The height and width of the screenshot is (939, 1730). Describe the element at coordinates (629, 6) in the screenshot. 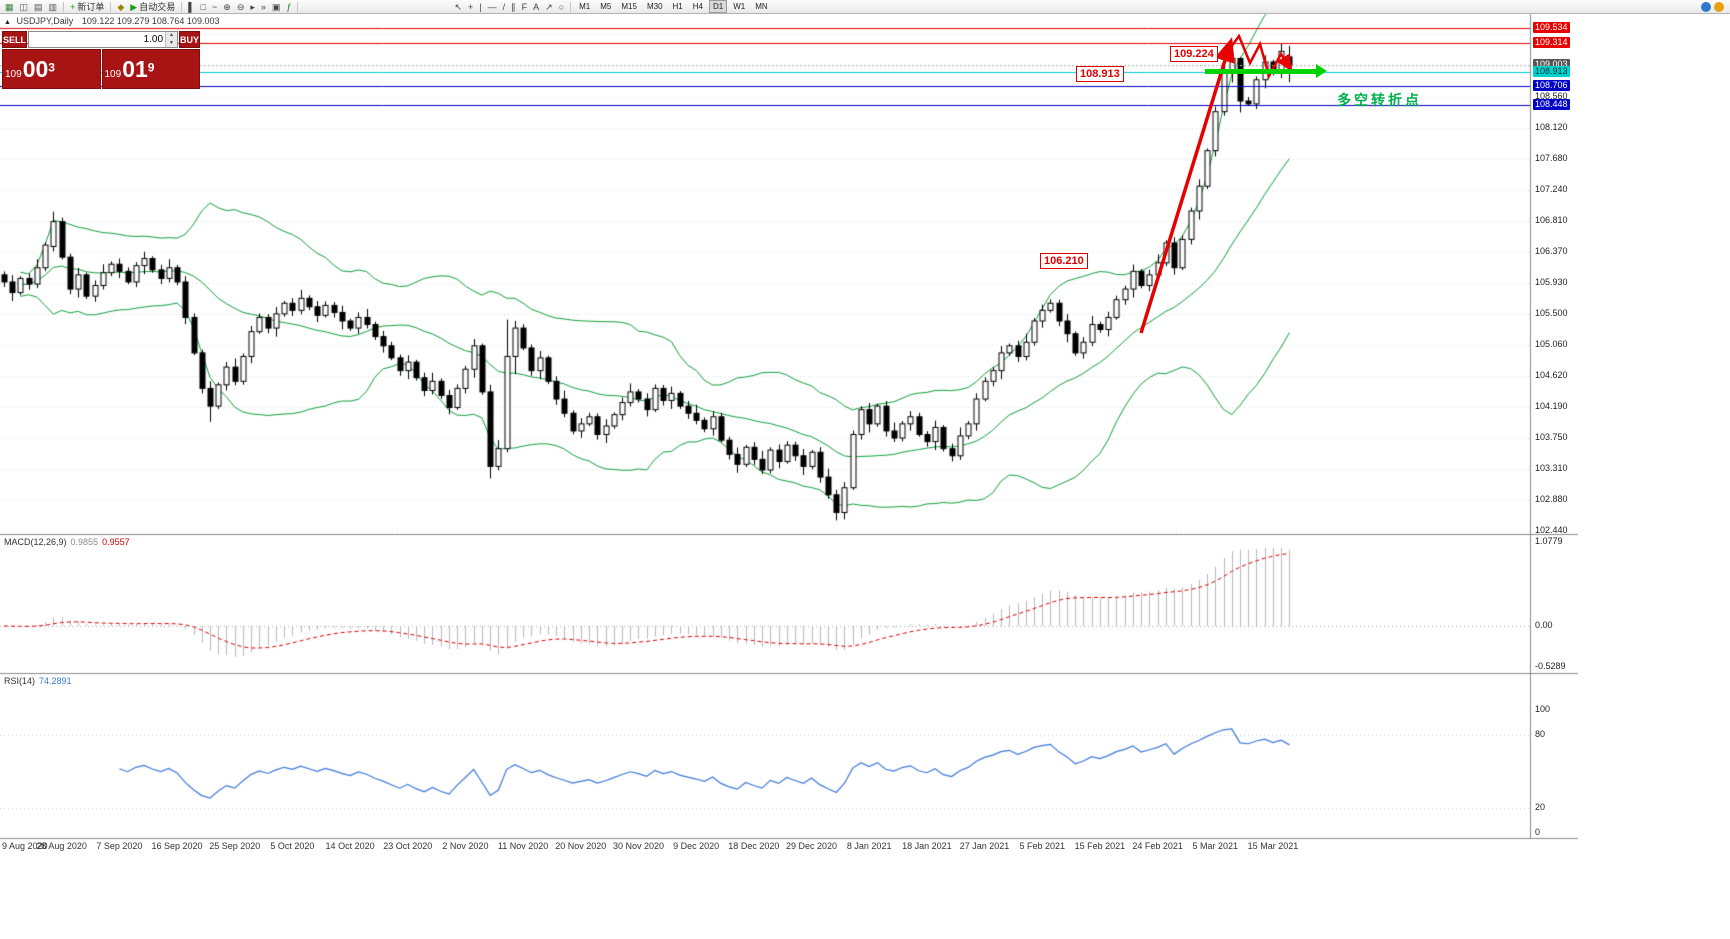

I see `timeframe-button-M15: M15` at that location.